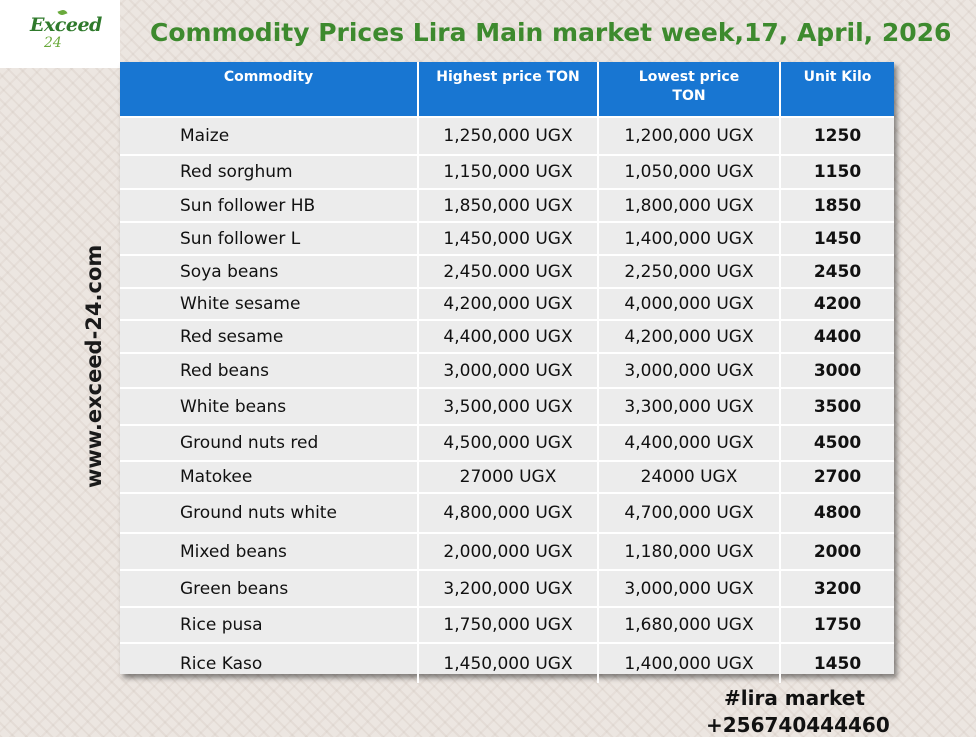 The width and height of the screenshot is (976, 737). I want to click on logo: Exceed 24, so click(60, 34).